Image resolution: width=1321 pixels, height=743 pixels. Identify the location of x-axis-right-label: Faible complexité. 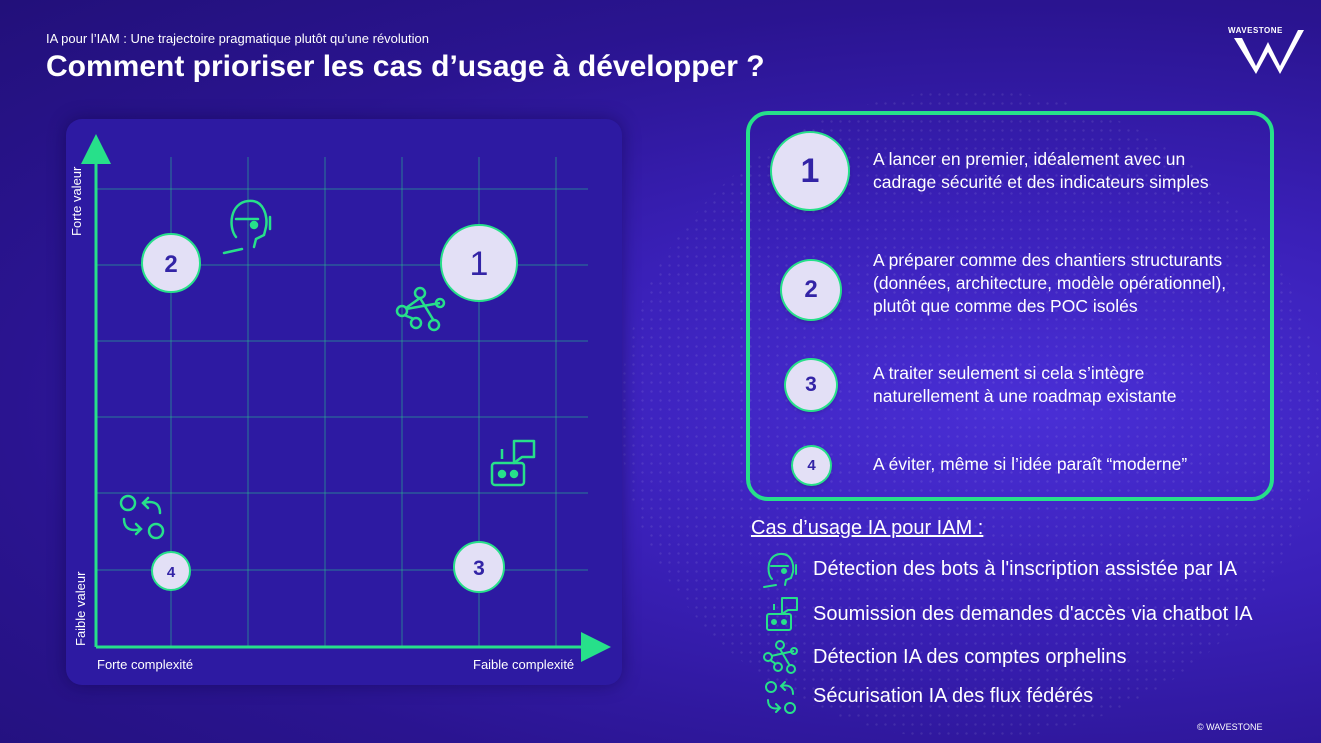
(524, 664).